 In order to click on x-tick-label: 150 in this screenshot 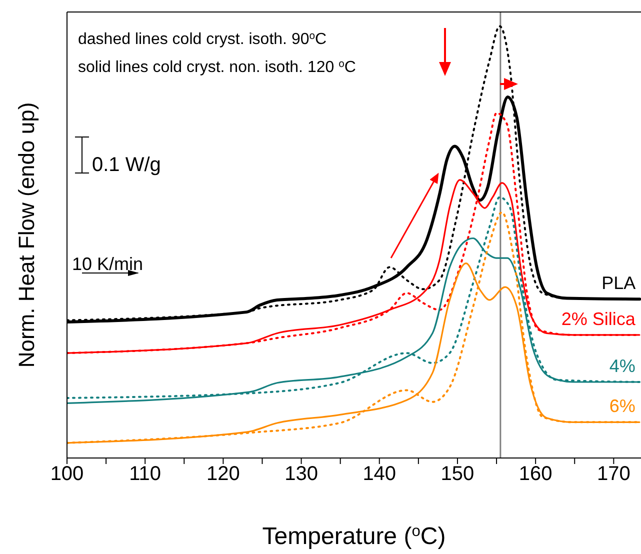, I will do `click(457, 474)`.